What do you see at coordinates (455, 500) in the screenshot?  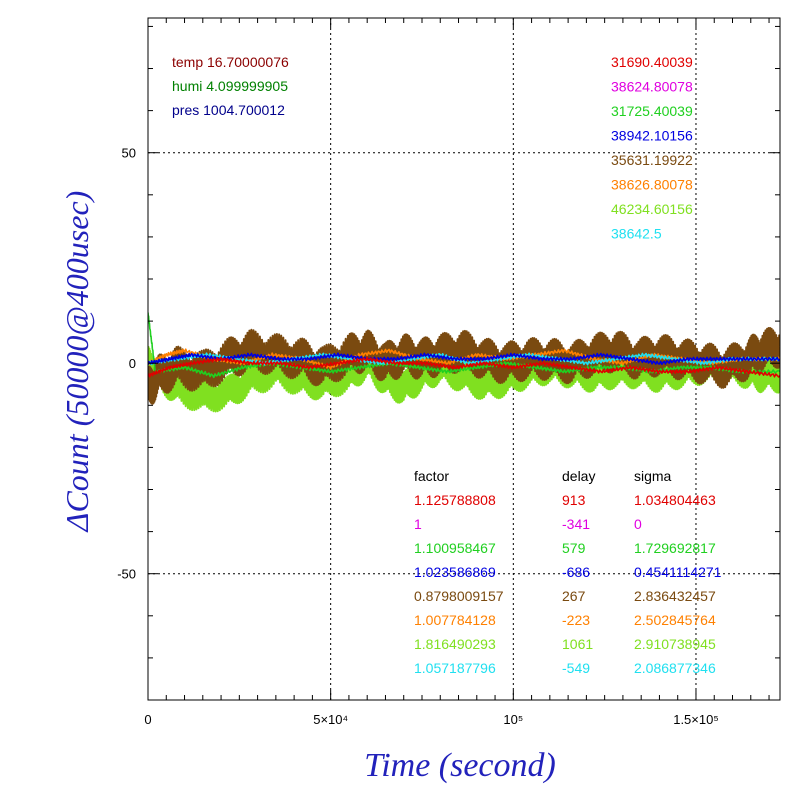 I see `table-cell: 1.125788808` at bounding box center [455, 500].